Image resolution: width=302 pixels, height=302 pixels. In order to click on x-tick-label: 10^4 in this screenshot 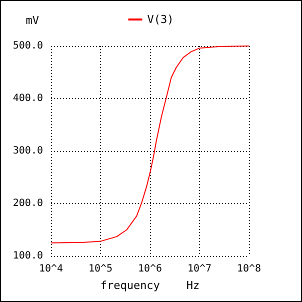, I will do `click(51, 269)`.